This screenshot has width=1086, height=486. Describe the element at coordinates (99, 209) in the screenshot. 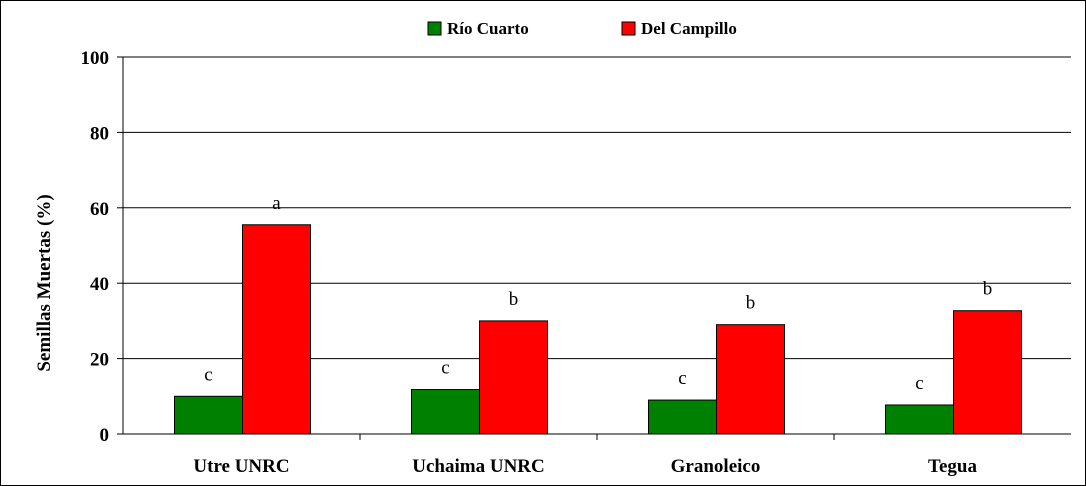

I see `y-tick-label: 60` at that location.